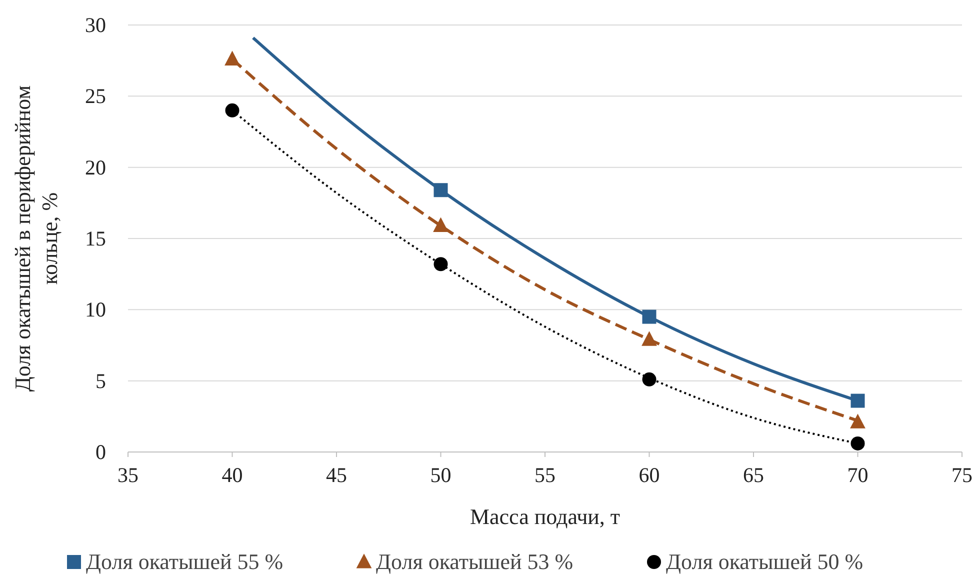  What do you see at coordinates (95, 96) in the screenshot?
I see `y-tick-label: 25` at bounding box center [95, 96].